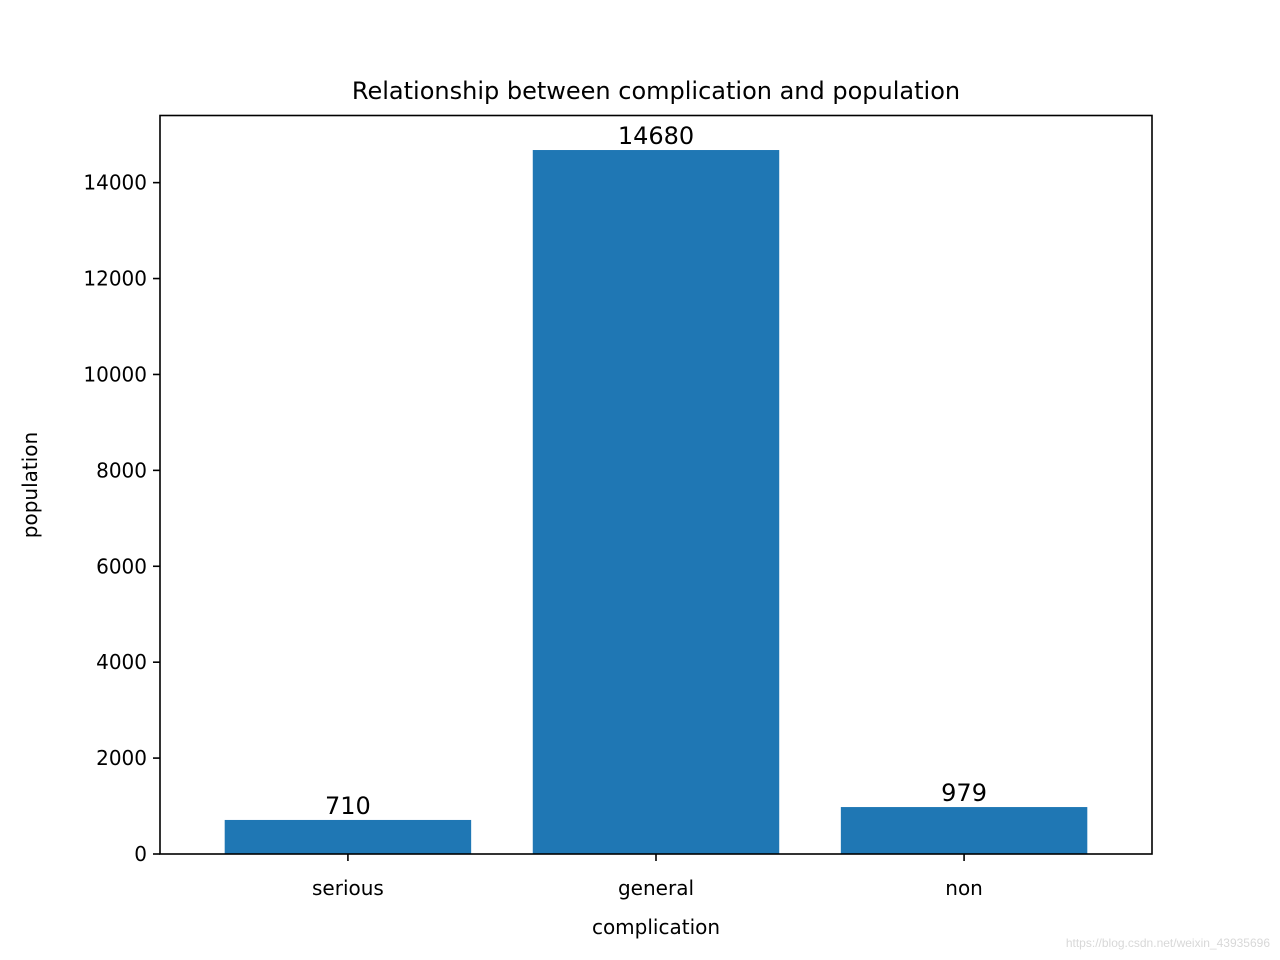  I want to click on y-axis-label: population, so click(30, 485).